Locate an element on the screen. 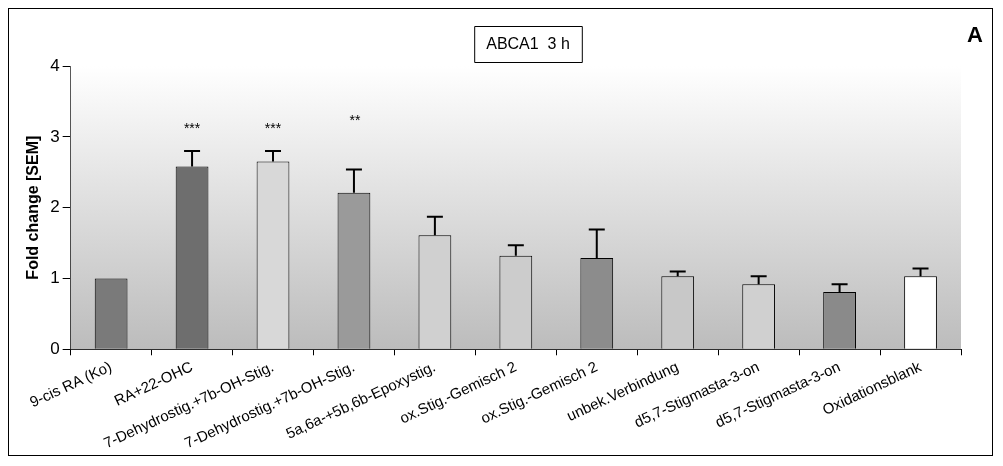 This screenshot has height=466, width=1003. y-tick-label: 3 is located at coordinates (55, 136).